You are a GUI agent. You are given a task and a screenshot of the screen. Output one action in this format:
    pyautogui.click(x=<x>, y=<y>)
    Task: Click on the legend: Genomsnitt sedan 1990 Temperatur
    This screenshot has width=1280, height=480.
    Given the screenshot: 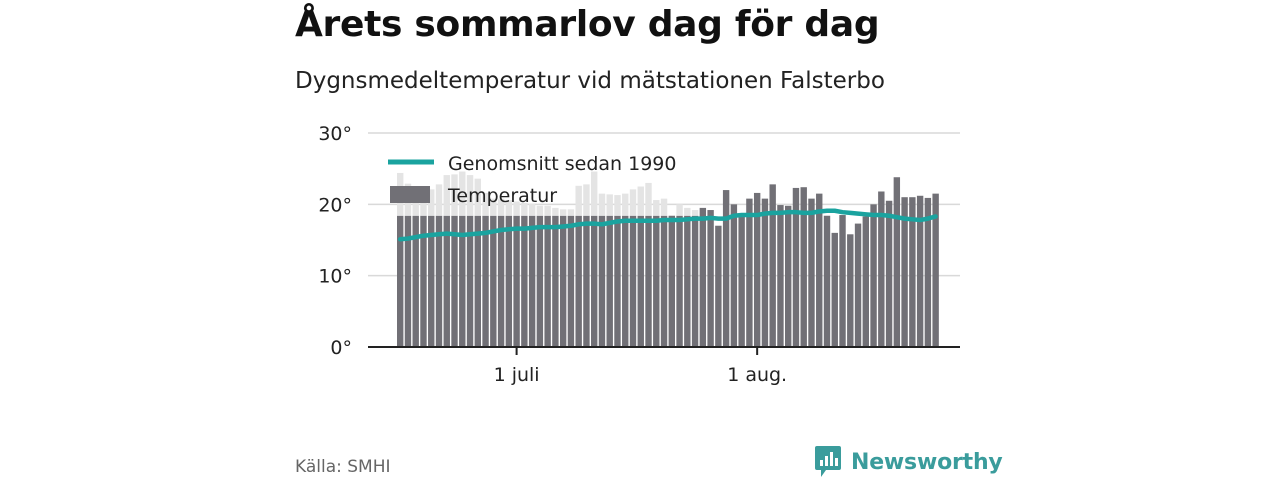 What is the action you would take?
    pyautogui.click(x=532, y=180)
    